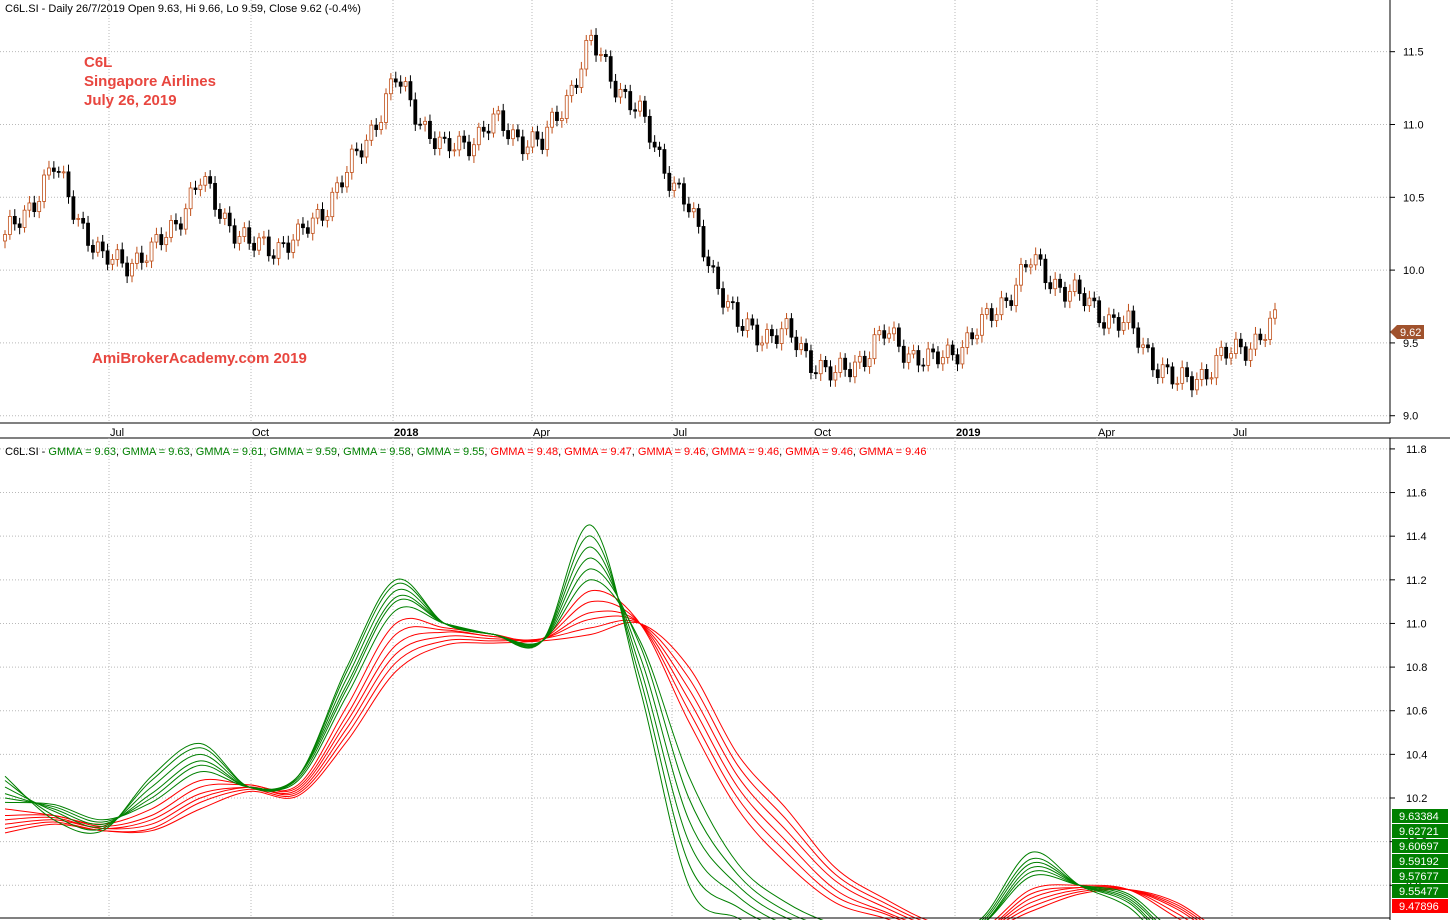  Describe the element at coordinates (1419, 907) in the screenshot. I see `gmma-badge-label: 9.47896` at that location.